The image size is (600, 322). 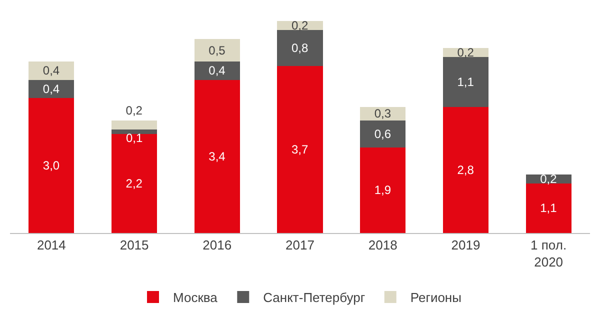 I want to click on data-label: 0,6, so click(x=383, y=133).